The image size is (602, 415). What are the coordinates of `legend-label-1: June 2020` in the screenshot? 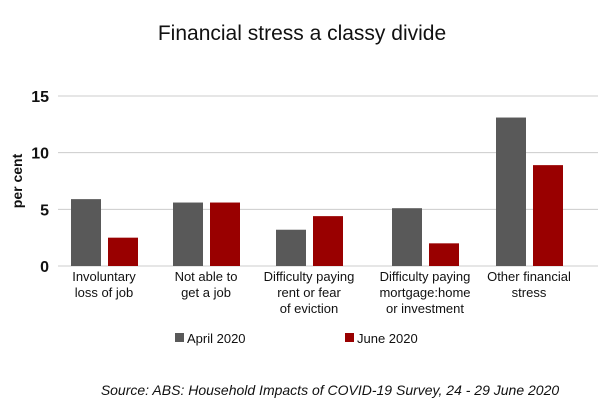 It's located at (387, 338).